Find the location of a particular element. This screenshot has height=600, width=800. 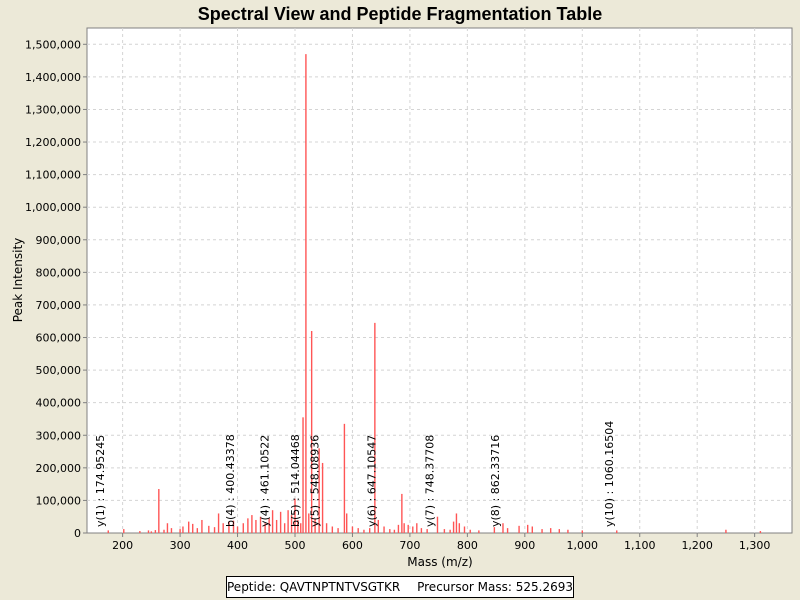

y-tick-label: 100,000 is located at coordinates (59, 500).